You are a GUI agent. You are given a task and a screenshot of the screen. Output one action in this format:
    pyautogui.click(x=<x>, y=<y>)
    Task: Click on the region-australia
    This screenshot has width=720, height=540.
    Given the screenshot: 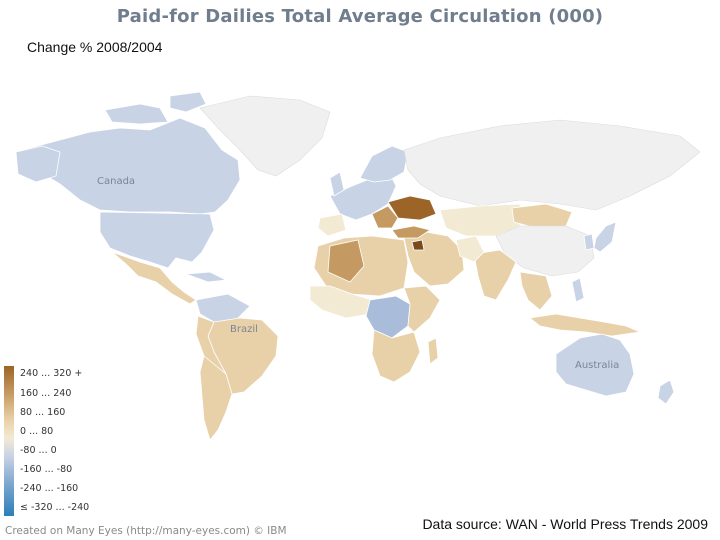 What is the action you would take?
    pyautogui.click(x=595, y=365)
    